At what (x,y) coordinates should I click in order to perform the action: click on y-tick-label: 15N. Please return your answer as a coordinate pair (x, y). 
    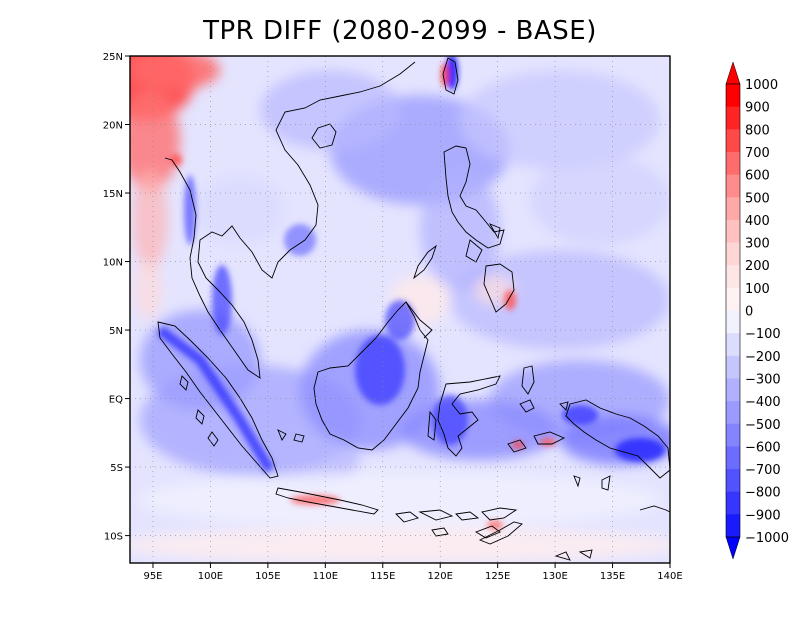
    Looking at the image, I should click on (113, 194).